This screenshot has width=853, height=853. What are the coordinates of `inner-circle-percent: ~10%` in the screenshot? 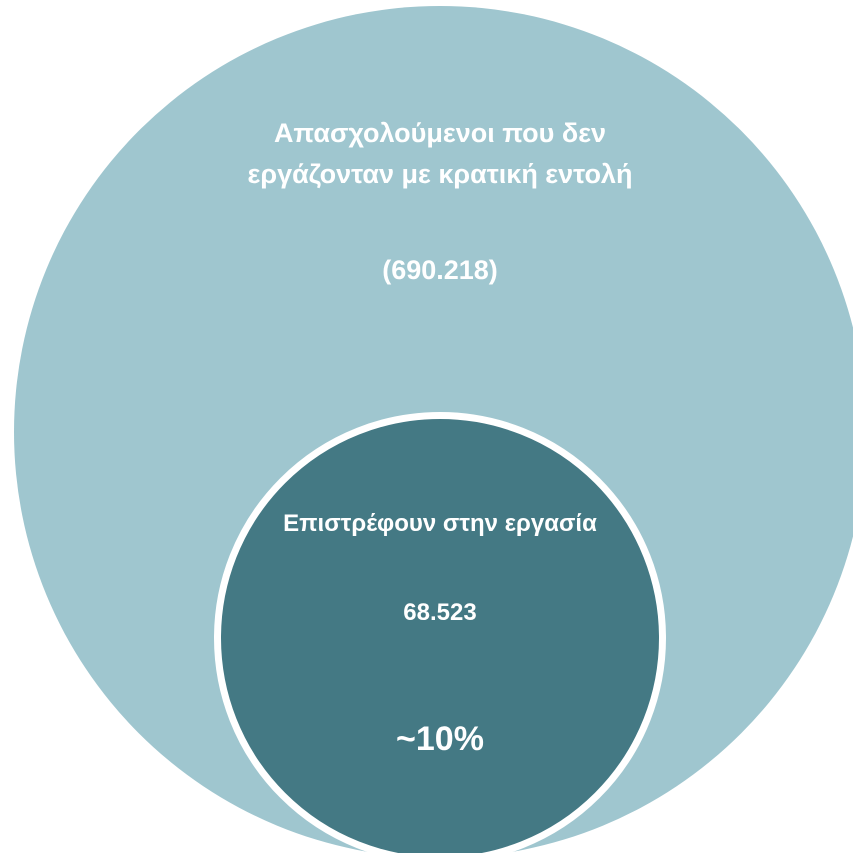 It's located at (440, 739).